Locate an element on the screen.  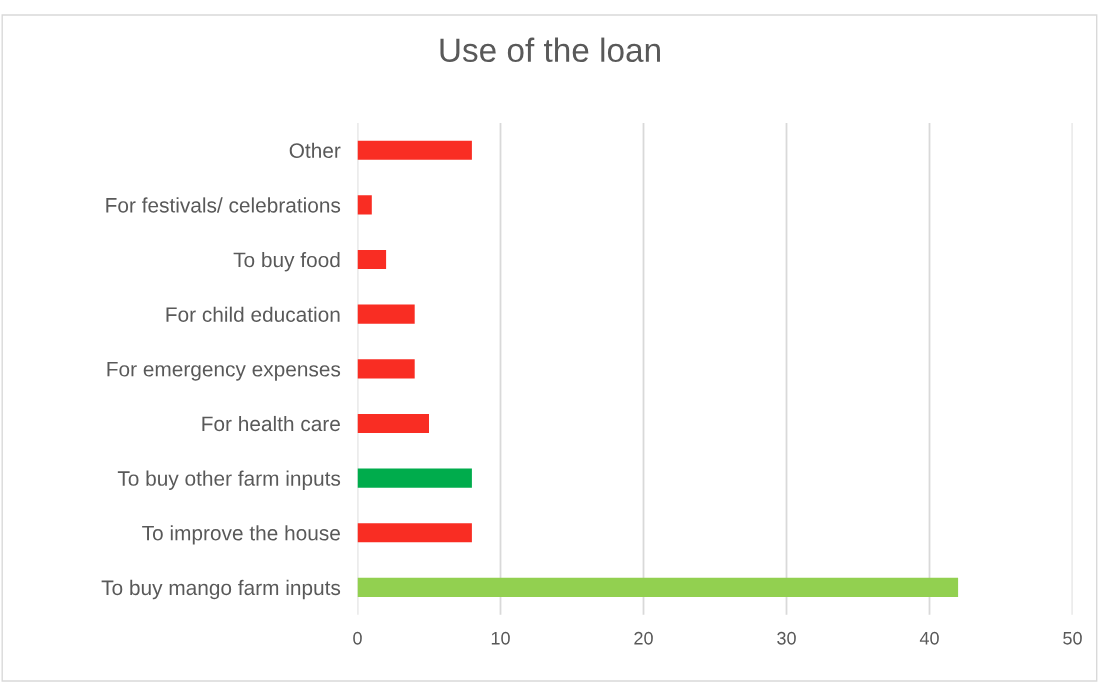
x-tick-label: 20 is located at coordinates (643, 638).